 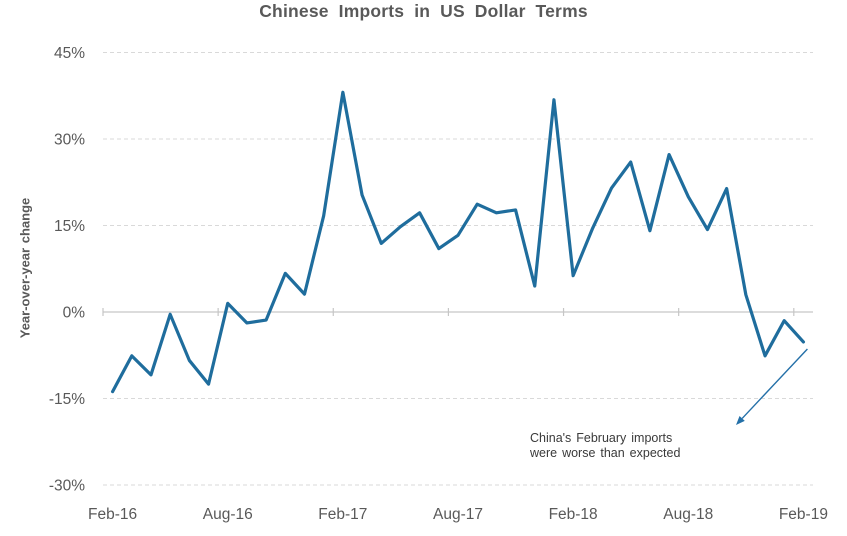 What do you see at coordinates (573, 514) in the screenshot?
I see `x-tick-label-feb-18: Feb-18` at bounding box center [573, 514].